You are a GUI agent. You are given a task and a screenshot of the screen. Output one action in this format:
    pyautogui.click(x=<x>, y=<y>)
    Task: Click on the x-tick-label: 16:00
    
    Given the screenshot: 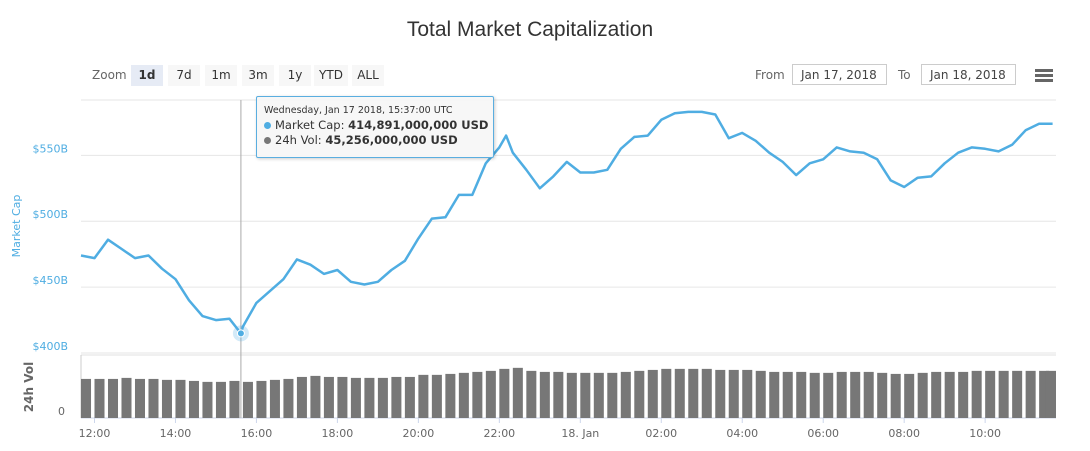 What is the action you would take?
    pyautogui.click(x=257, y=433)
    